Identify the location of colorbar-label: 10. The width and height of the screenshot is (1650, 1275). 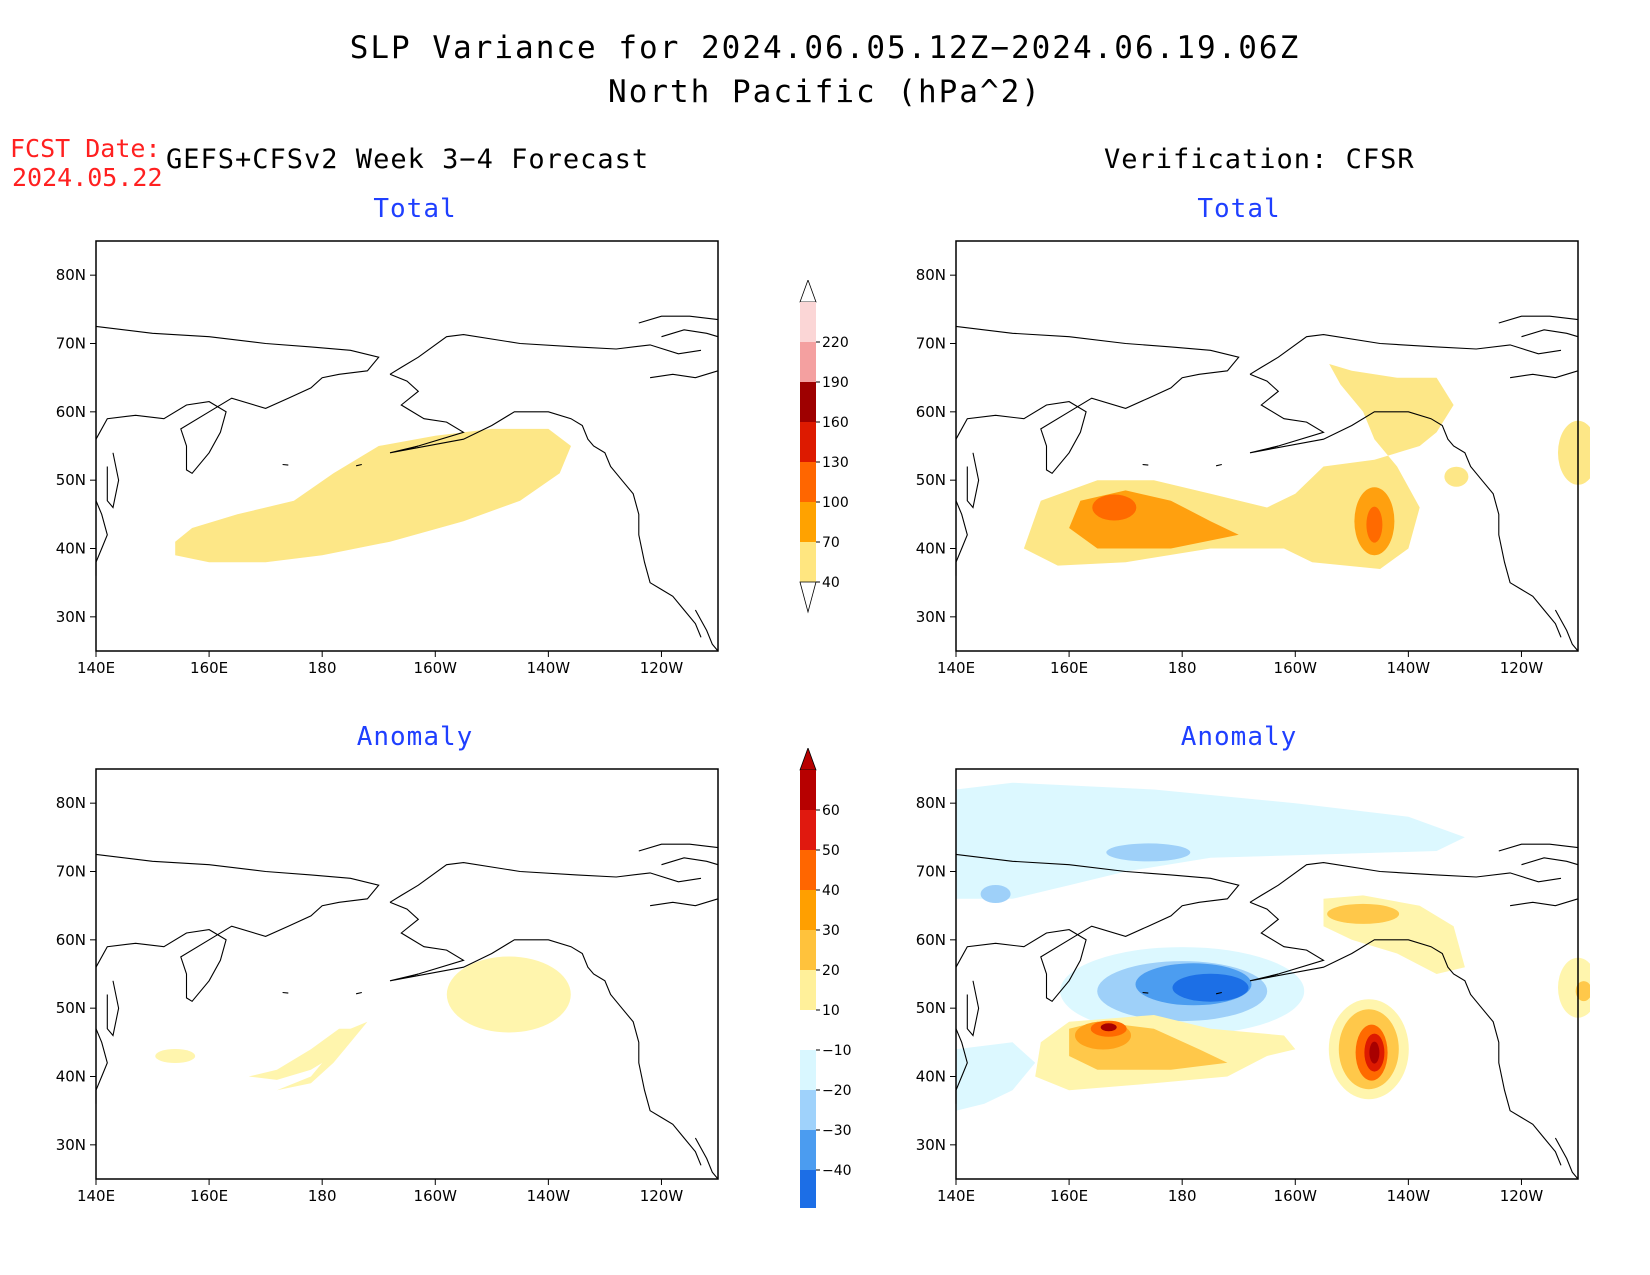
(831, 1011).